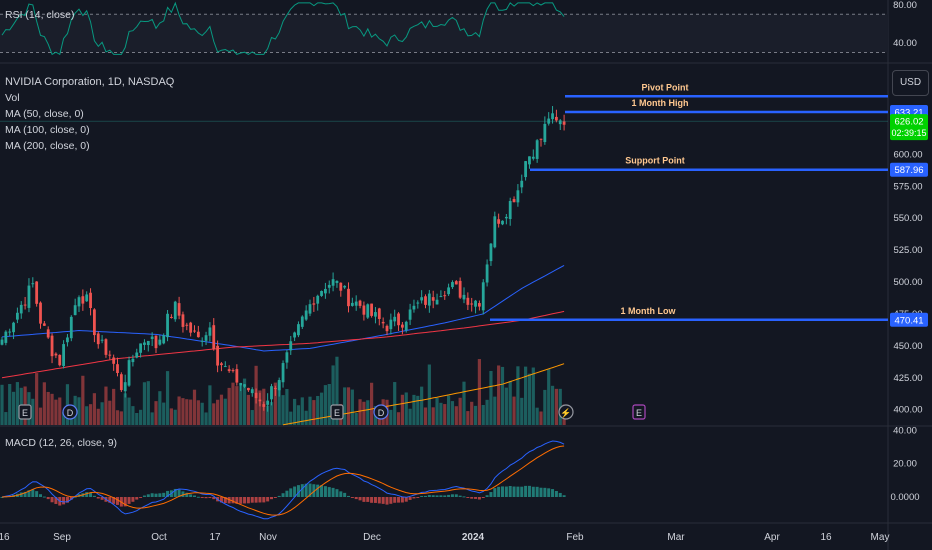 The height and width of the screenshot is (550, 932). I want to click on event-marker: ⚡, so click(566, 412).